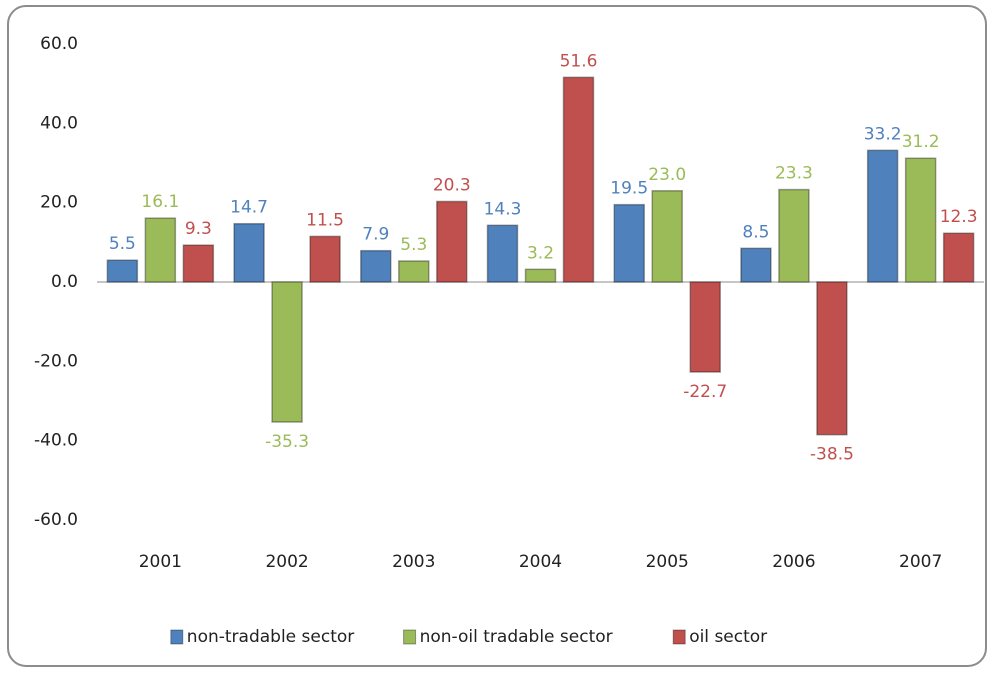 Image resolution: width=994 pixels, height=676 pixels. I want to click on x-tick-label: 2003, so click(413, 562).